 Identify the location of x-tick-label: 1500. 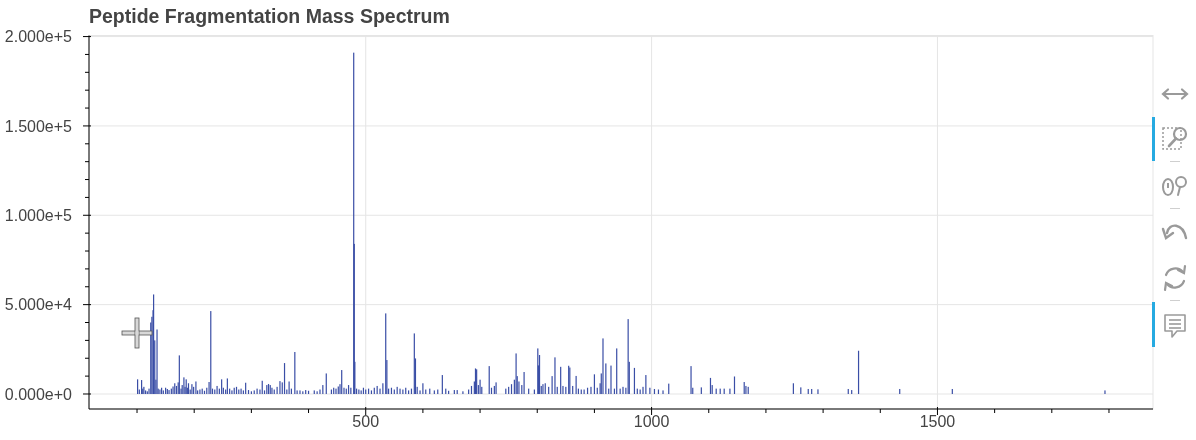
(937, 421).